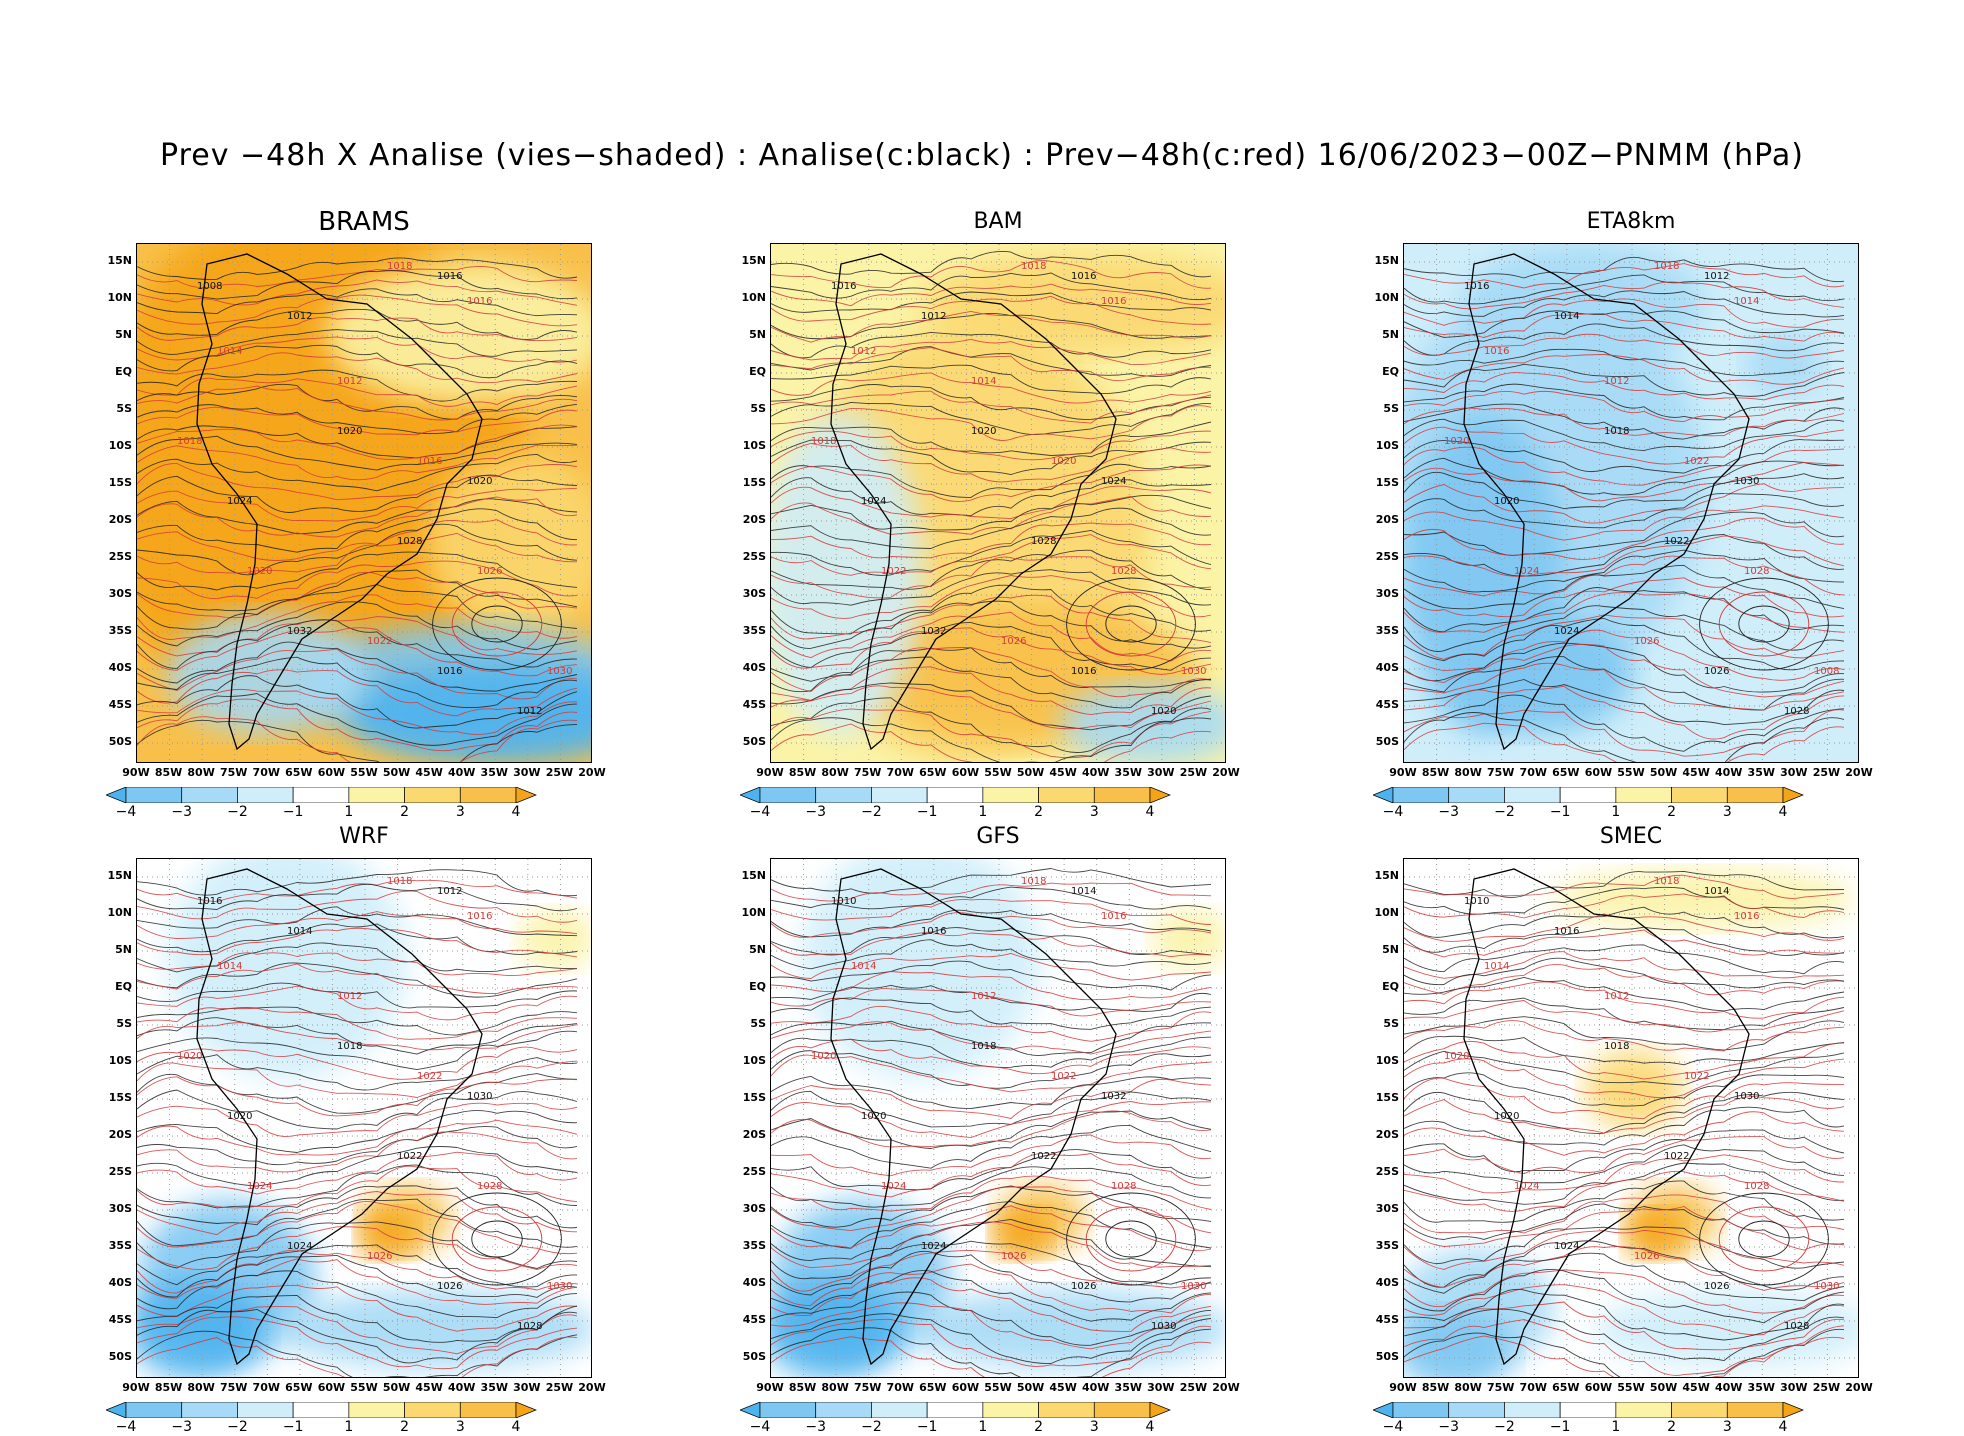 The height and width of the screenshot is (1436, 1964). Describe the element at coordinates (1383, 795) in the screenshot. I see `colorbar-arrow-left` at that location.